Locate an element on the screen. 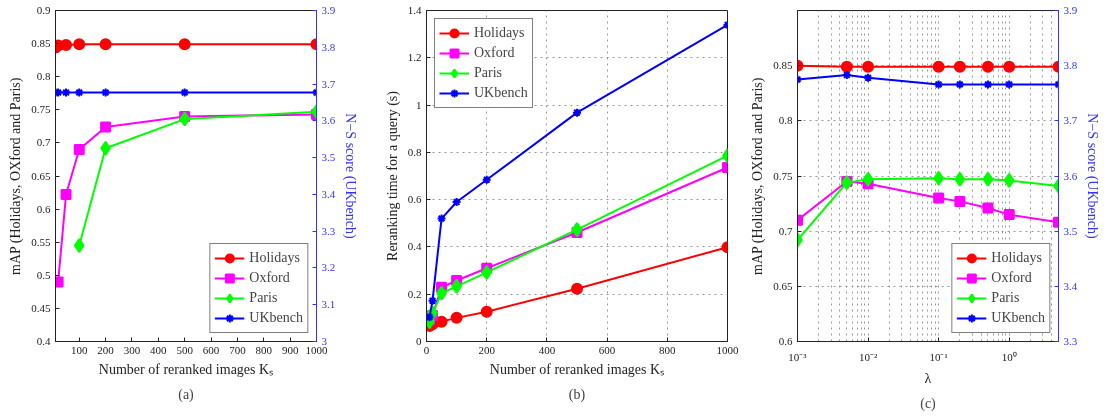  x-tick-label: 10⁻³ is located at coordinates (798, 356).